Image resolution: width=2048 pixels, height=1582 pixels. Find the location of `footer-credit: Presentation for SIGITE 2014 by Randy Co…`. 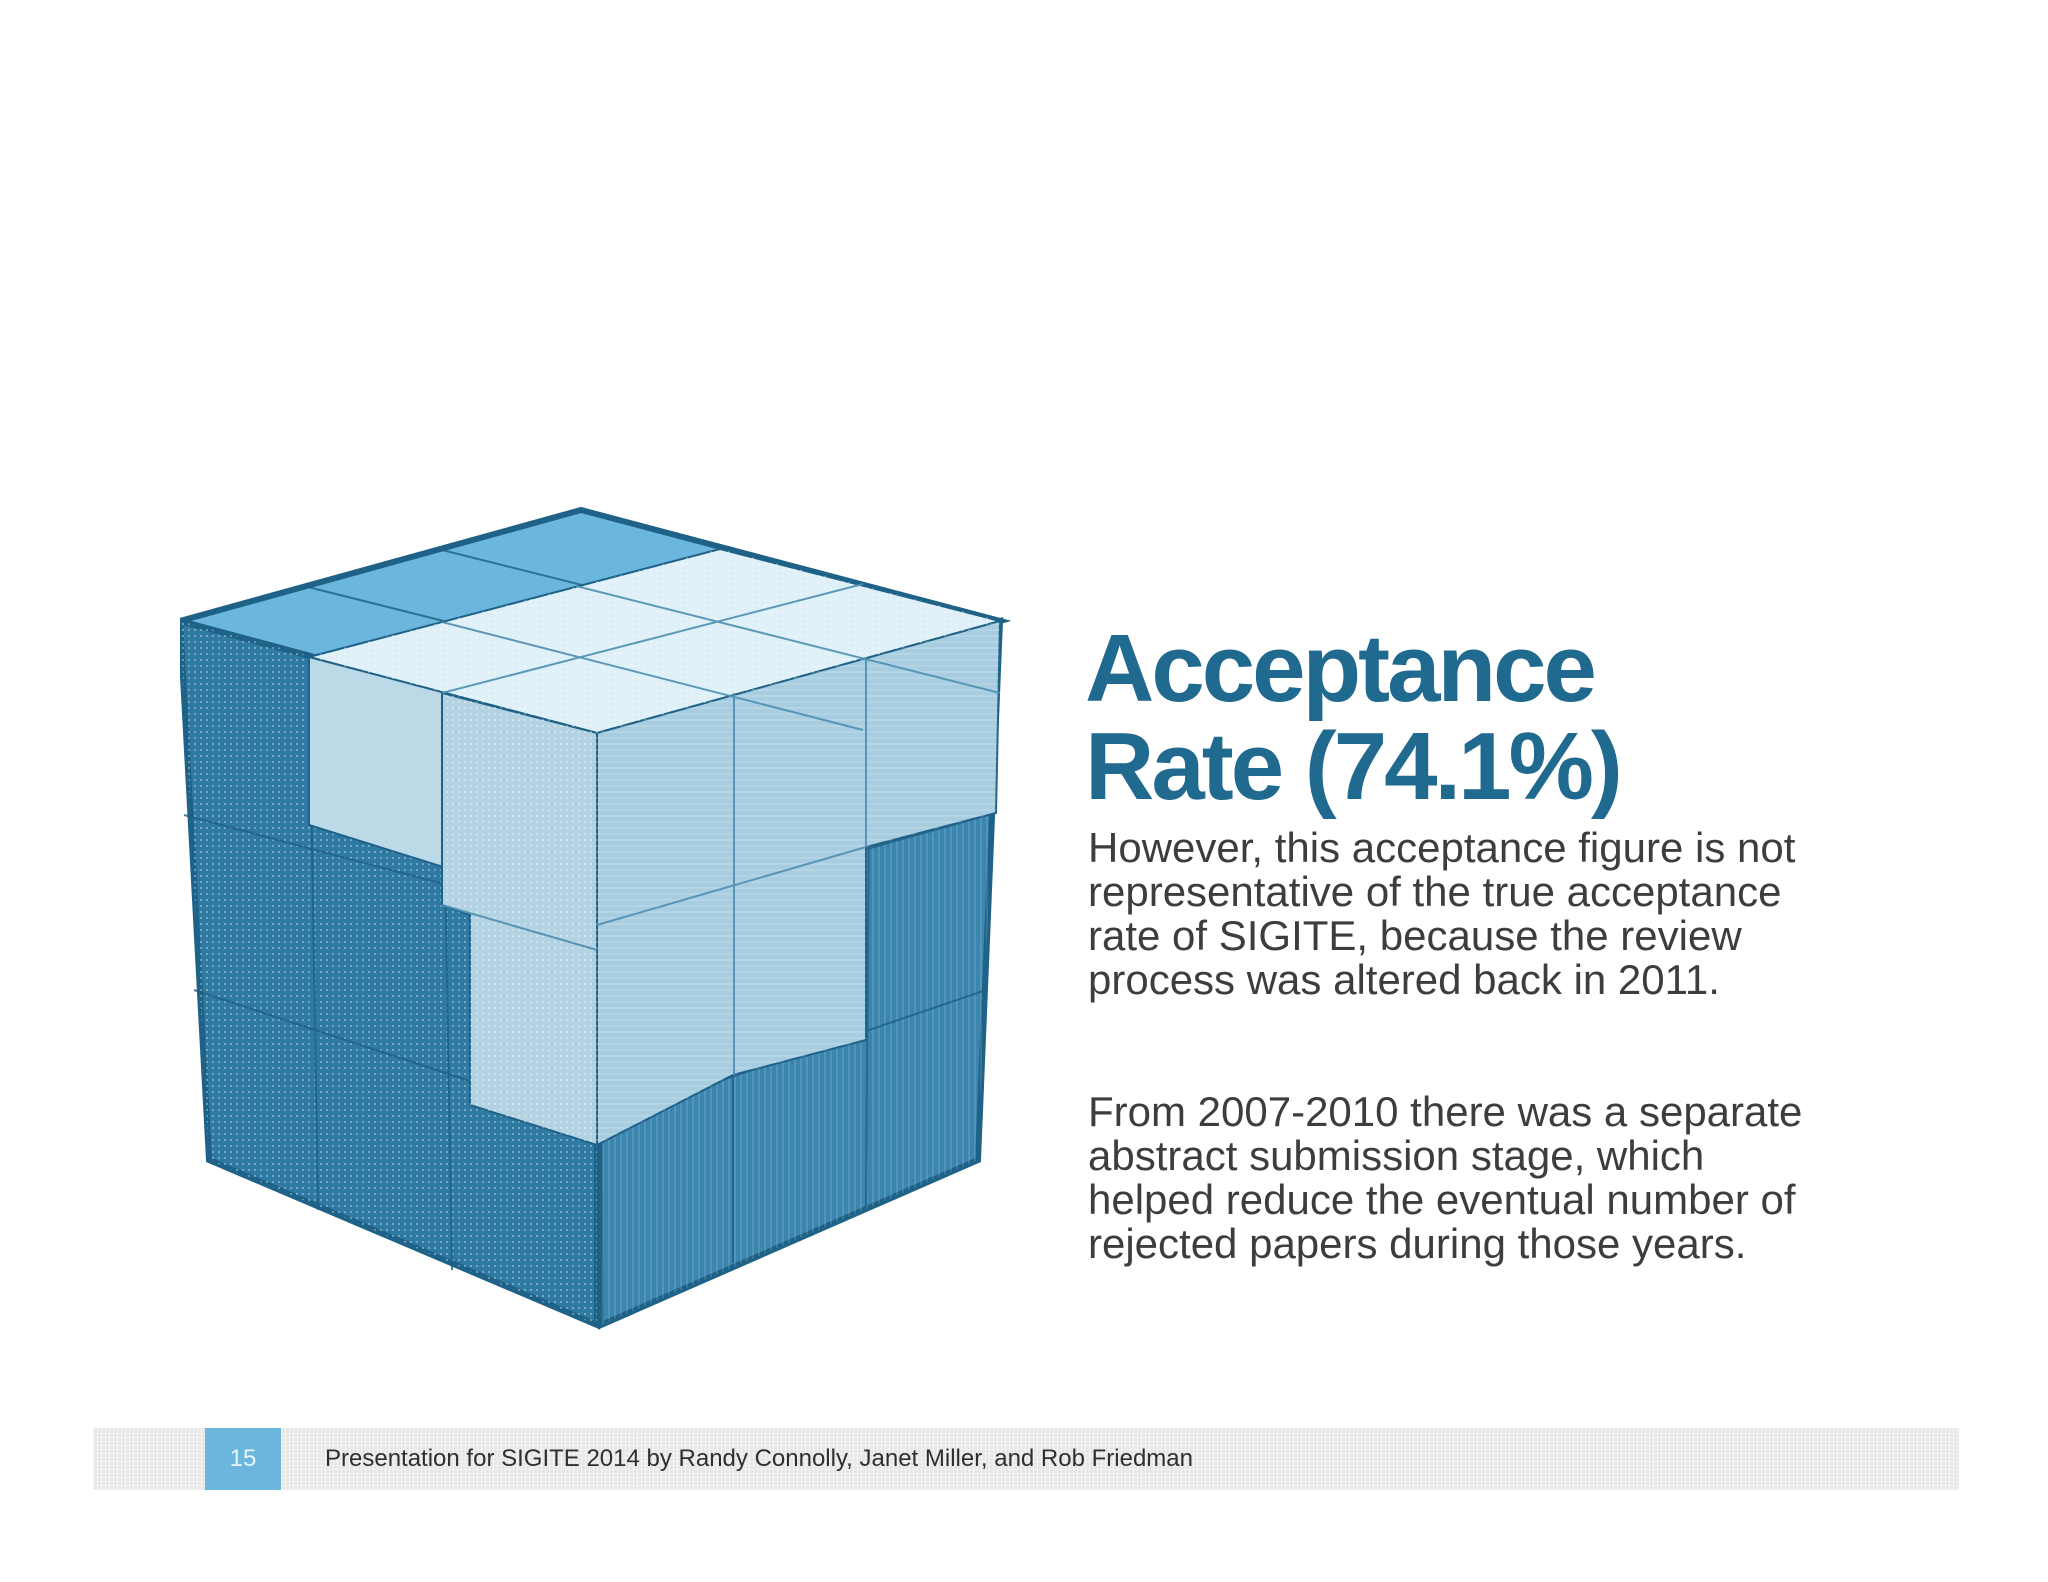

footer-credit: Presentation for SIGITE 2014 by Randy Co… is located at coordinates (759, 1458).